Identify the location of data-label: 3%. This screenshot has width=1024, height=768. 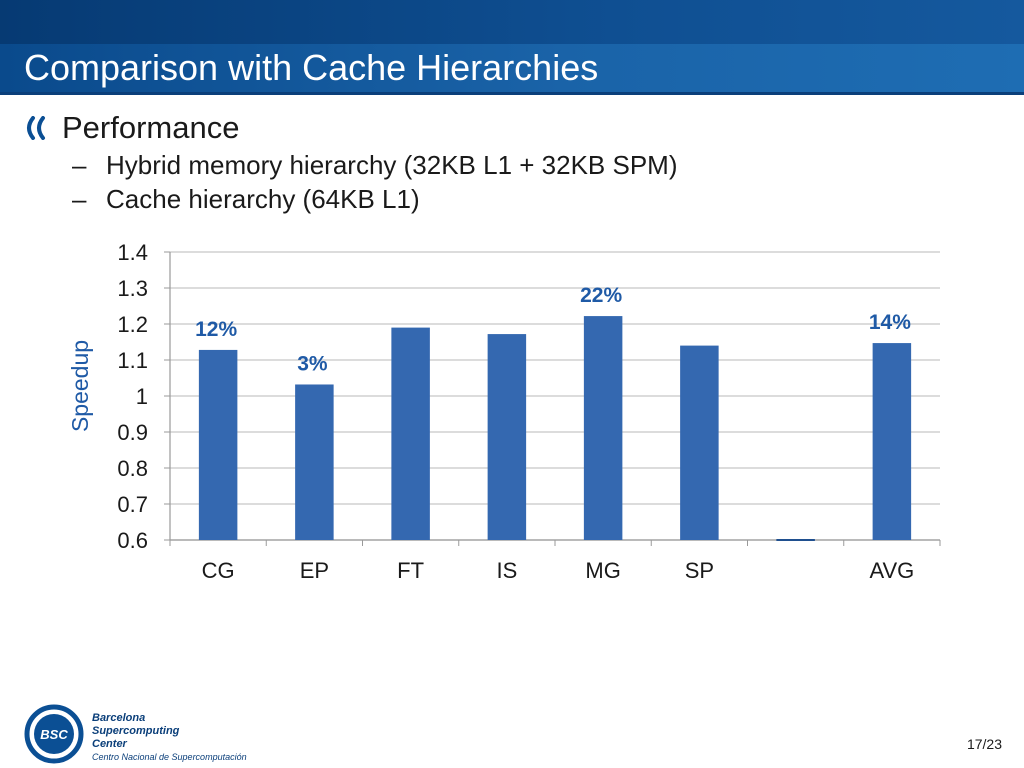
(312, 363).